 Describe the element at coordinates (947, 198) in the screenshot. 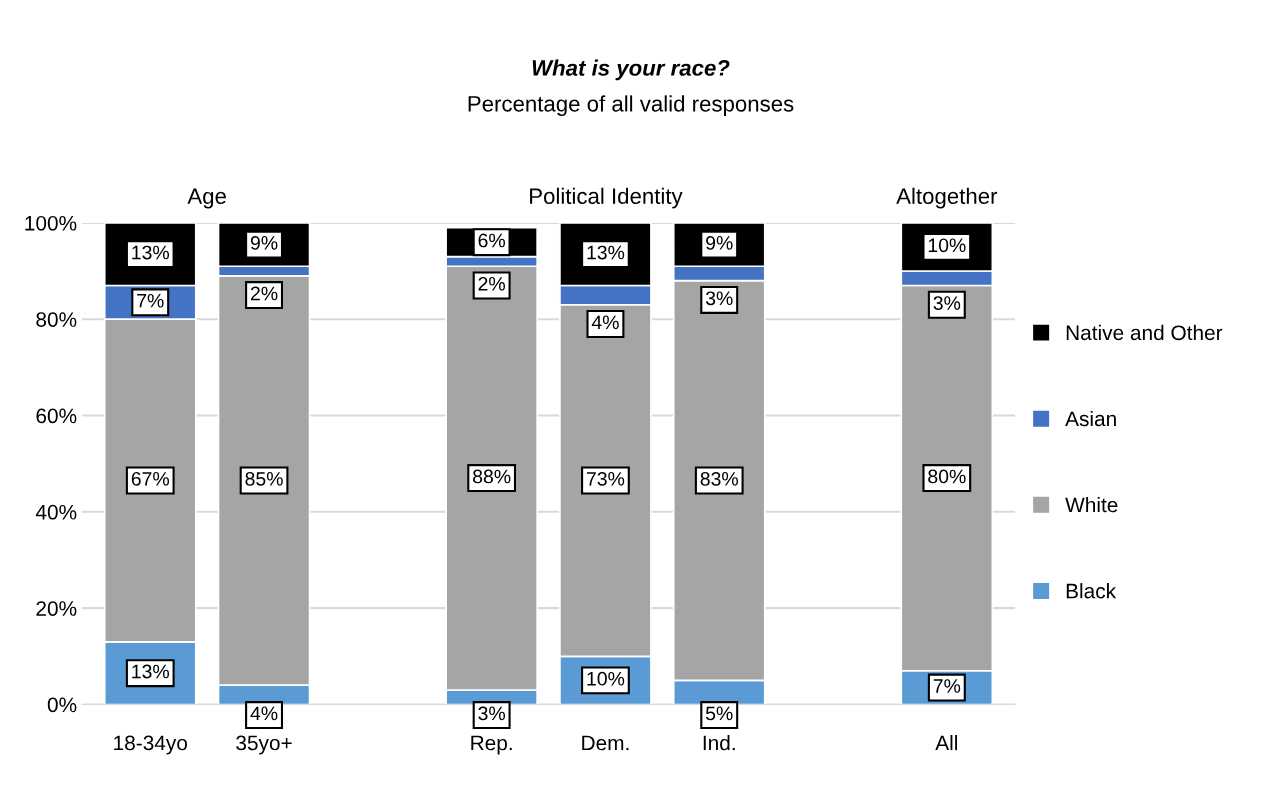

I see `text: Altogether` at that location.